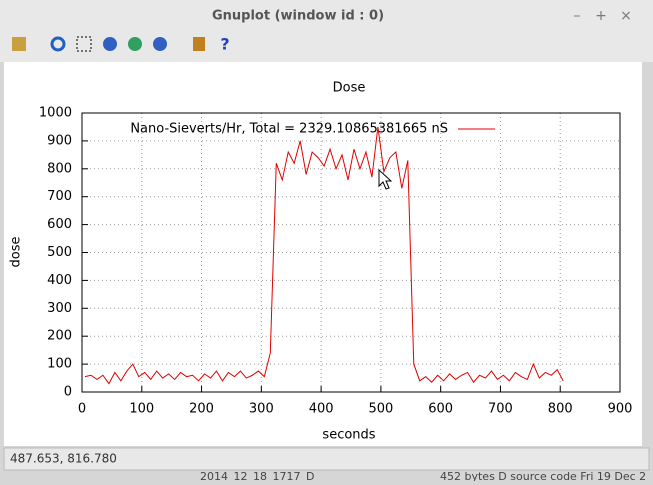 The height and width of the screenshot is (485, 653). Describe the element at coordinates (59, 336) in the screenshot. I see `y-tick-label: 200` at that location.